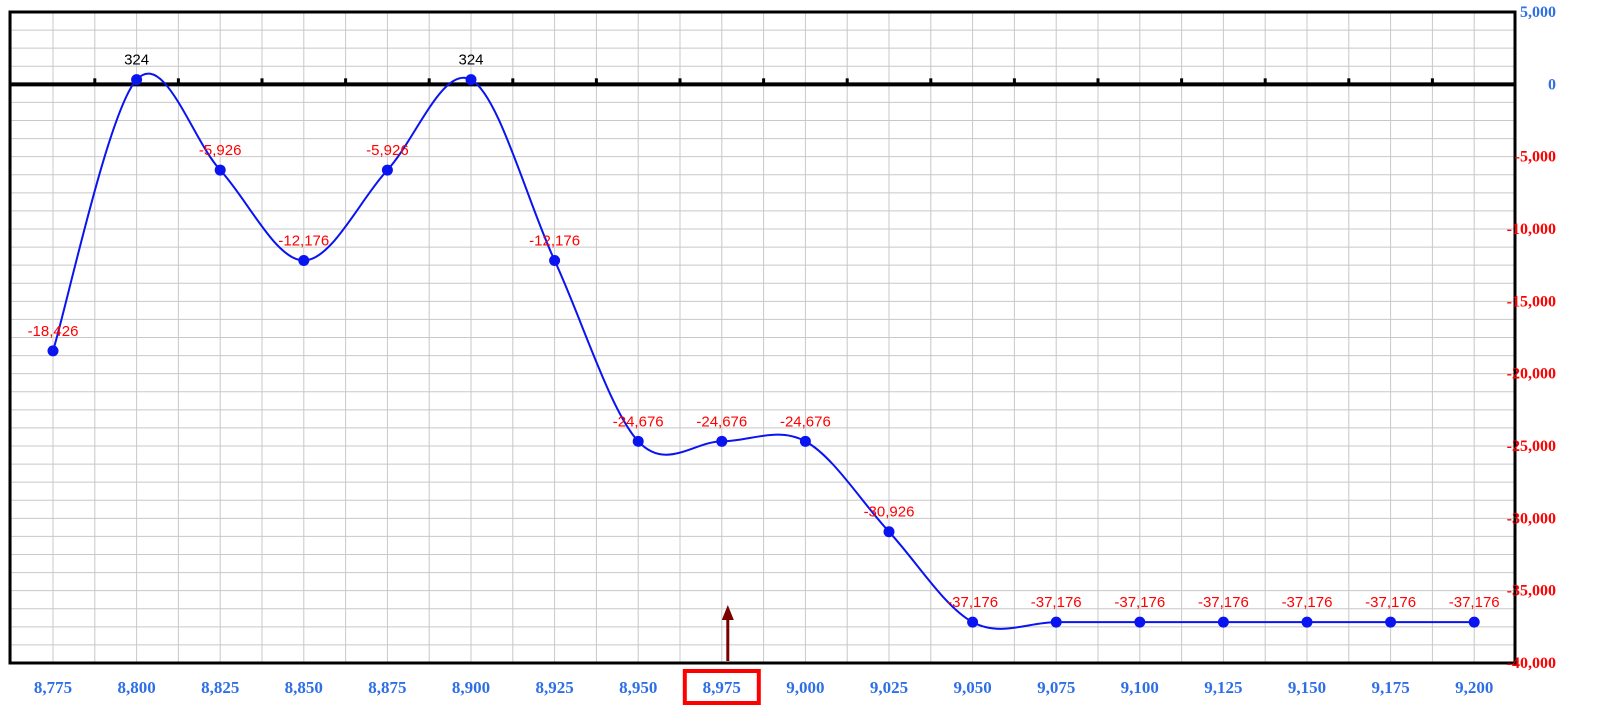 This screenshot has width=1600, height=723. Describe the element at coordinates (471, 687) in the screenshot. I see `x-tick-label: 8,900` at that location.